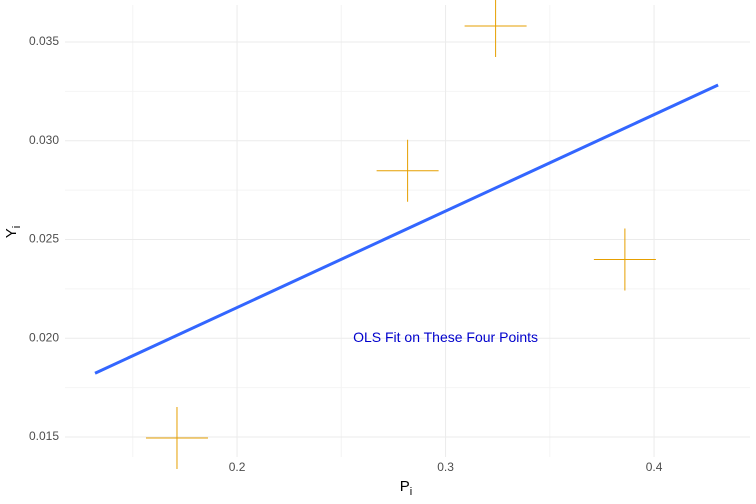 This screenshot has width=756, height=504. Describe the element at coordinates (445, 337) in the screenshot. I see `annotation: OLS Fit on These Four Points` at that location.